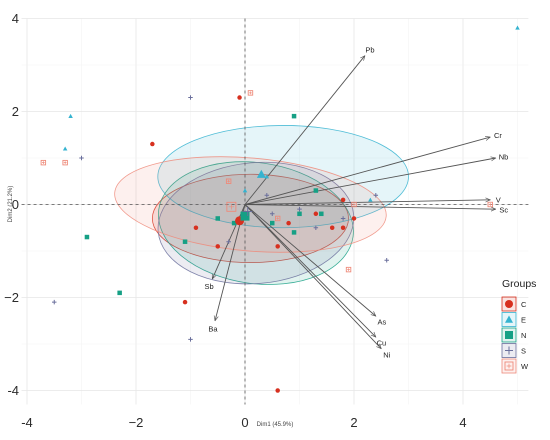 The image size is (550, 440). Describe the element at coordinates (244, 422) in the screenshot. I see `x-tick-label: 0` at that location.